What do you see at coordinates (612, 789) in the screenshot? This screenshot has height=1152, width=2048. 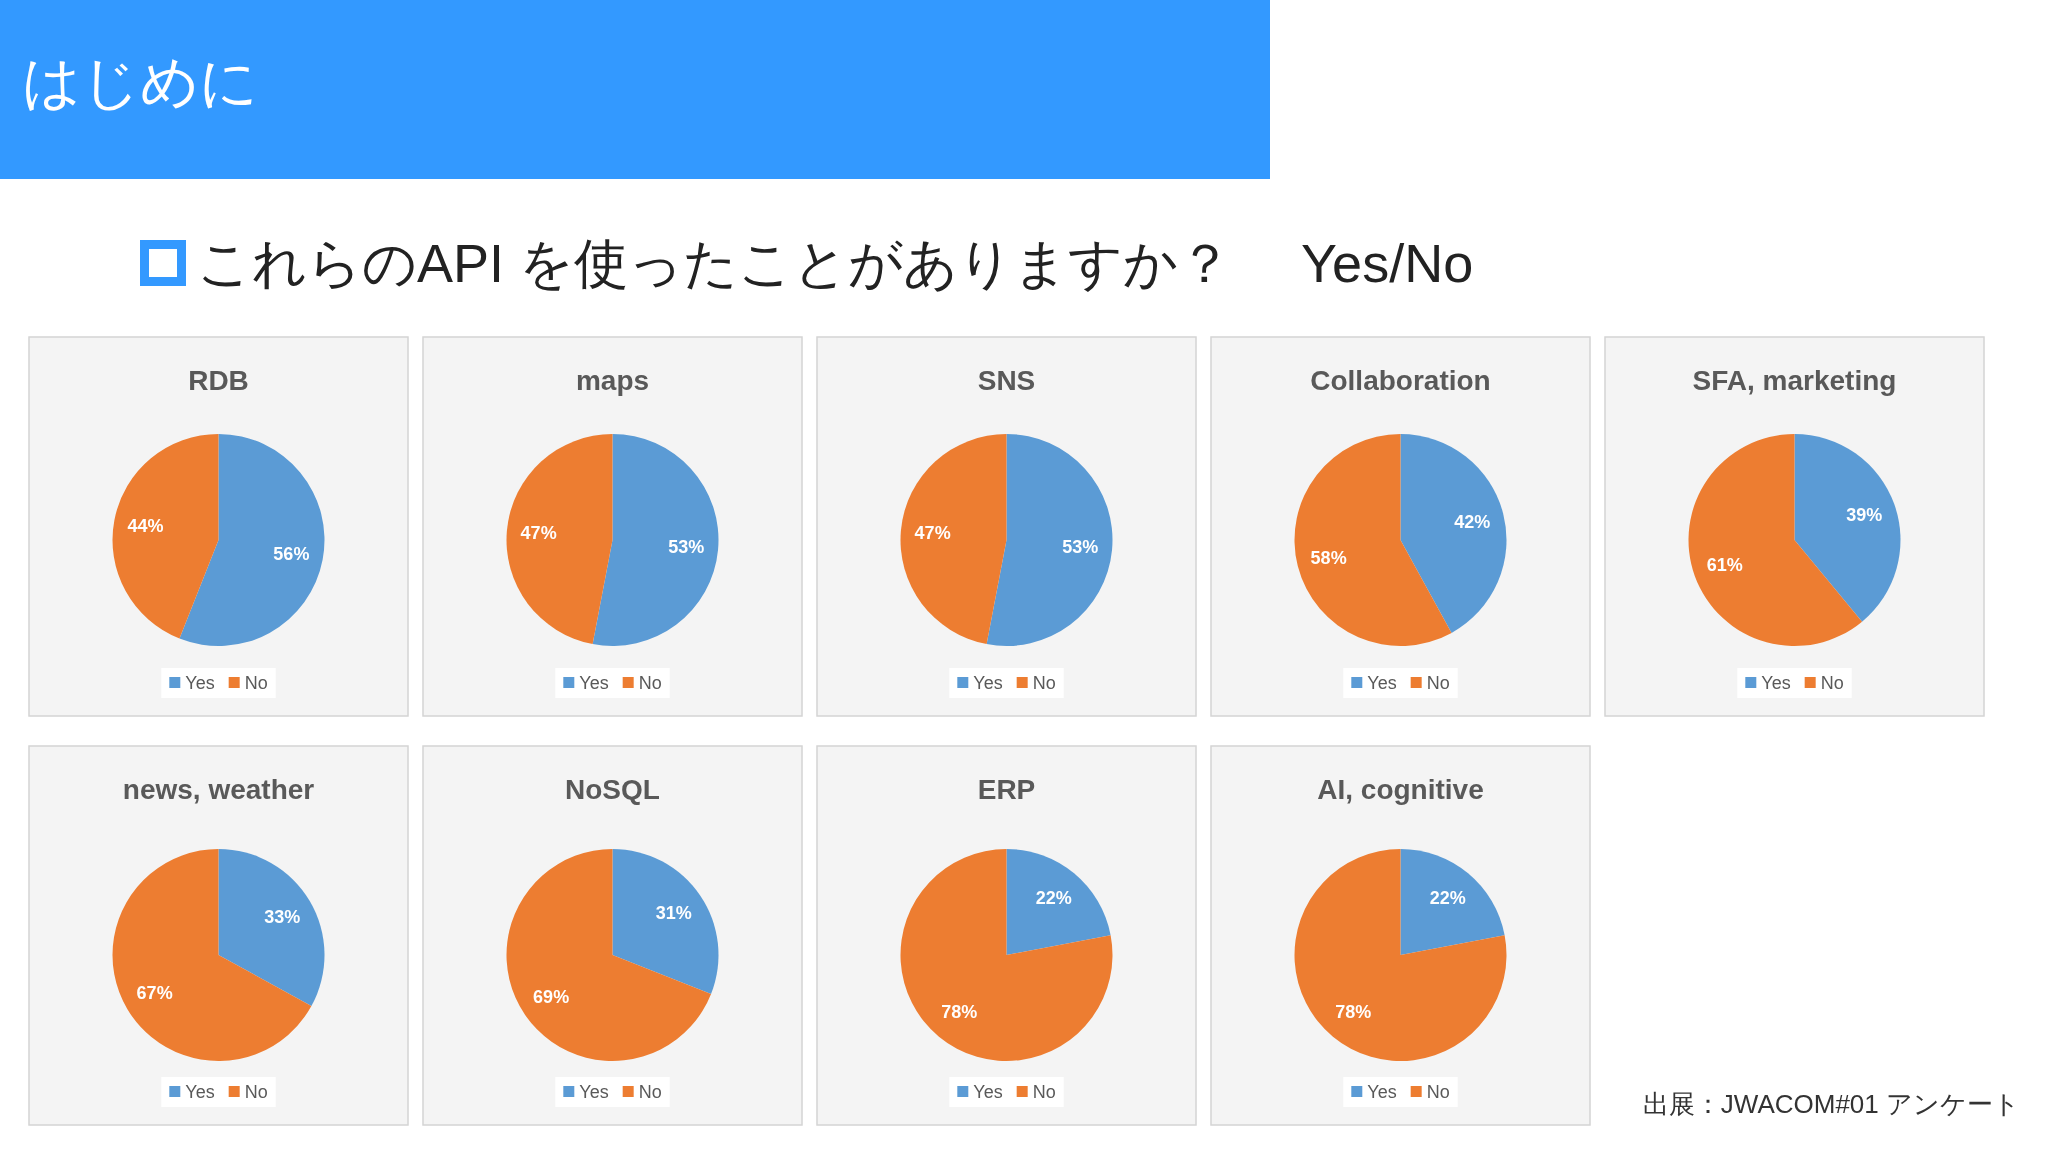 I see `chart-title: NoSQL` at bounding box center [612, 789].